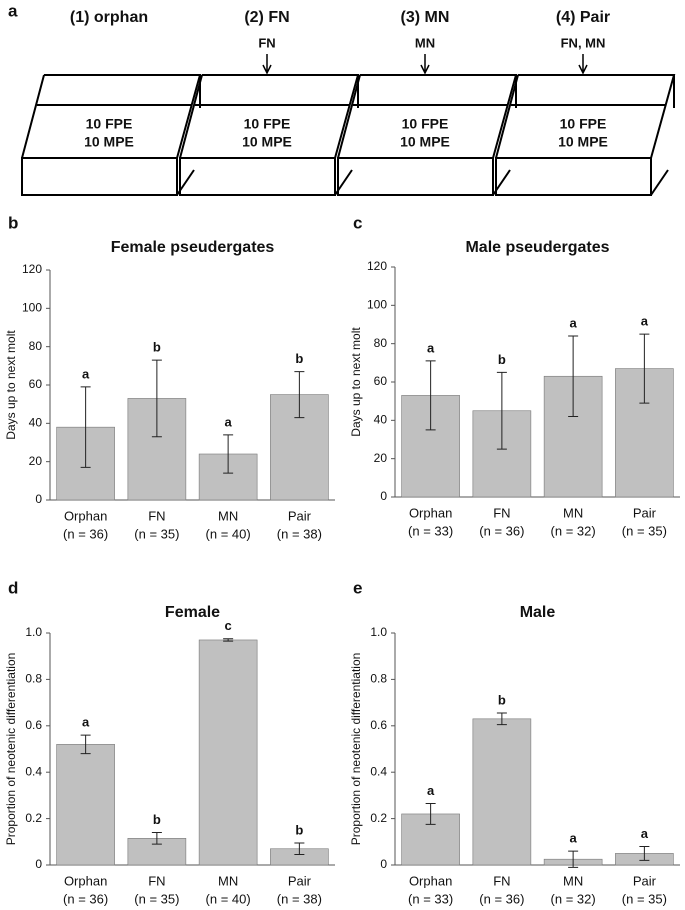 The height and width of the screenshot is (910, 685). What do you see at coordinates (430, 898) in the screenshot?
I see `category-note: (n = 33)` at bounding box center [430, 898].